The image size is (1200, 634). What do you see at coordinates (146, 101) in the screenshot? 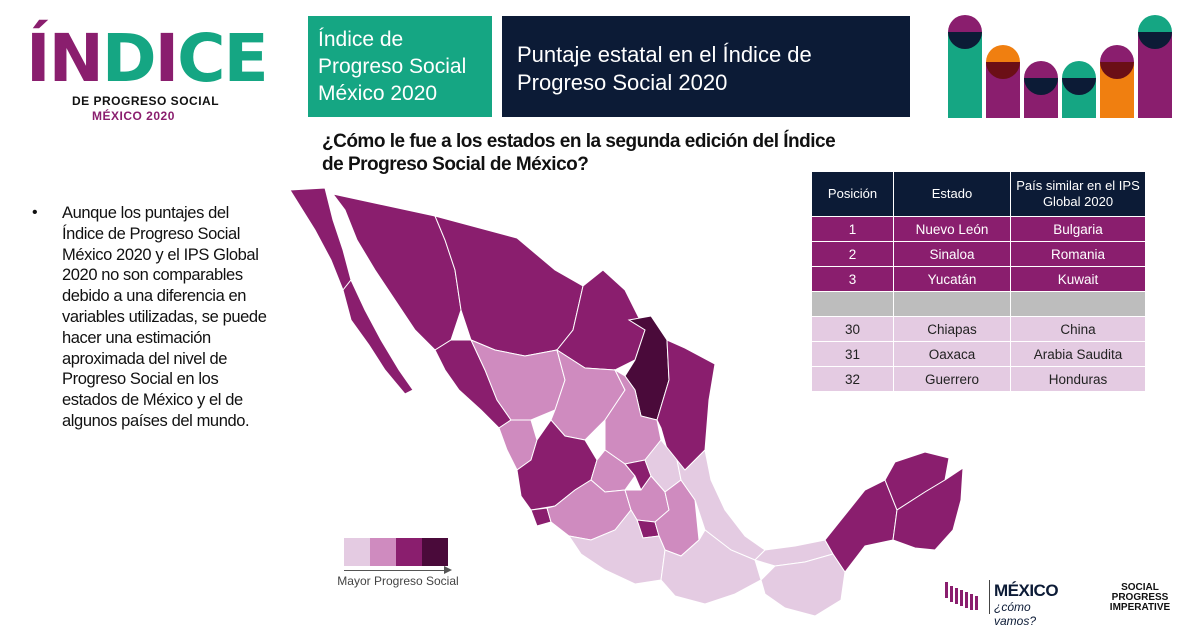
I see `logo-subtitle: DE PROGRESO SOCIAL` at bounding box center [146, 101].